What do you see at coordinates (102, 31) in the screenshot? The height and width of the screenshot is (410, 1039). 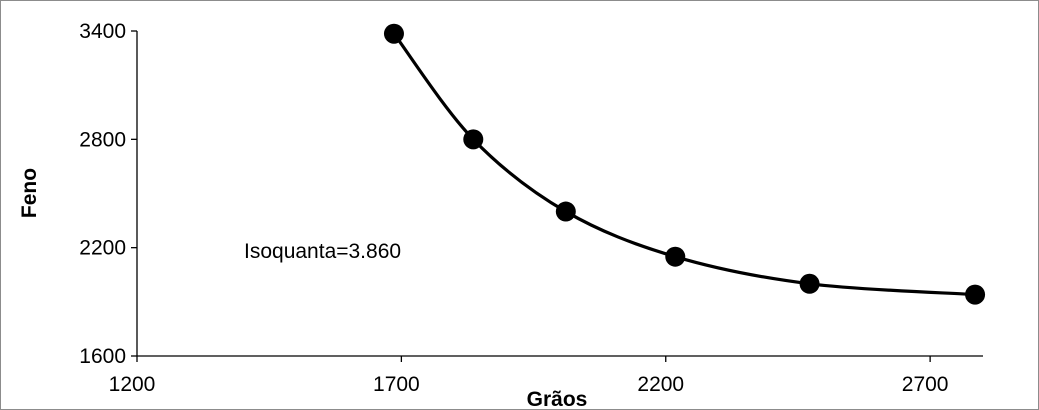 I see `y-tick-label: 3400` at bounding box center [102, 31].